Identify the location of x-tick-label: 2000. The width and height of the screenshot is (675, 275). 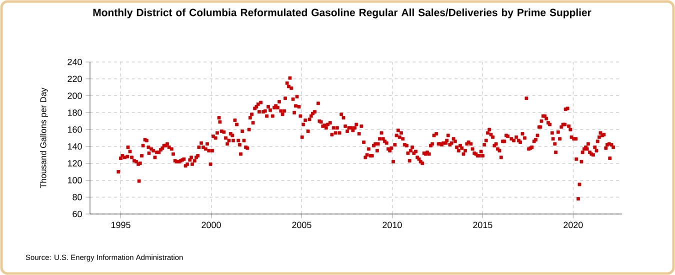
(211, 225).